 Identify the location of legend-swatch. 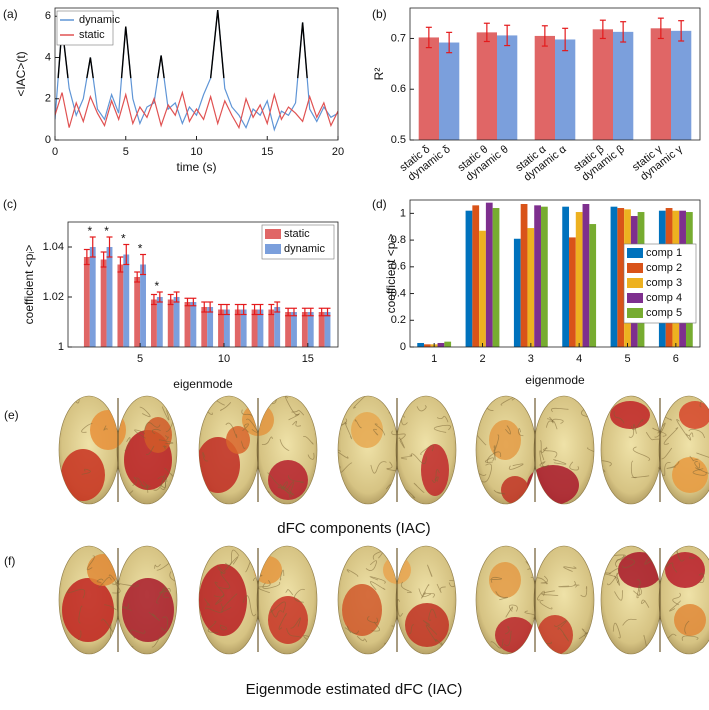
(635, 268).